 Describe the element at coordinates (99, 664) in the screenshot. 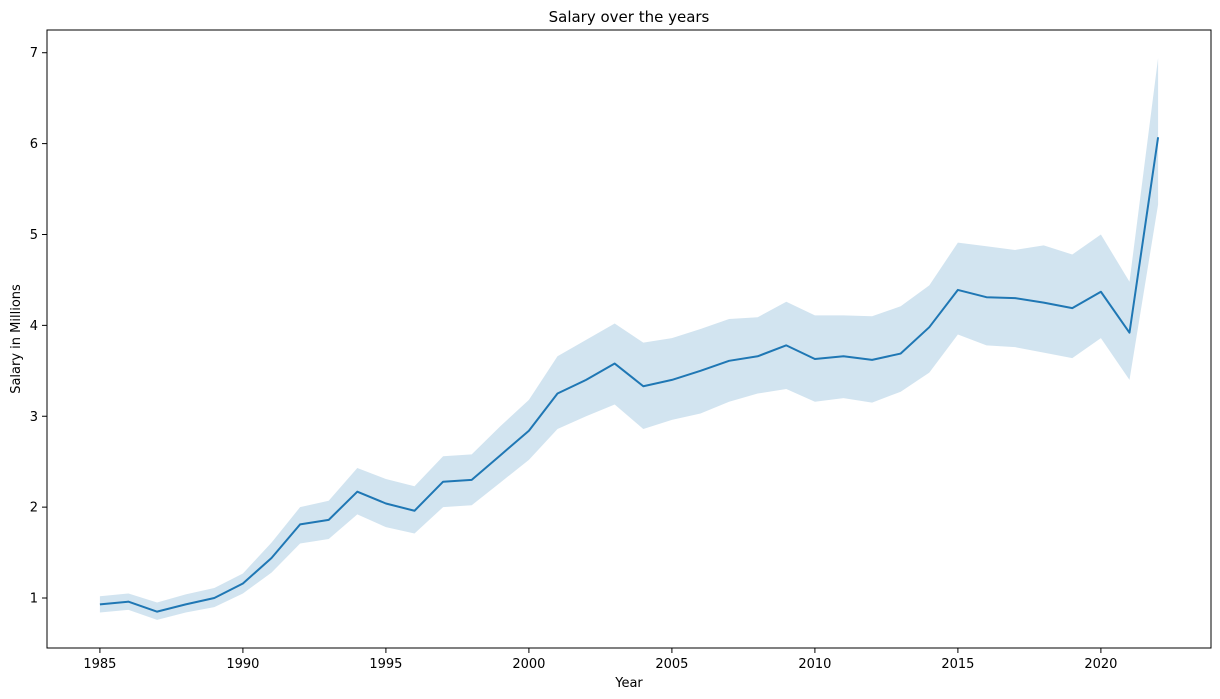

I see `x-tick-label: 1985` at that location.